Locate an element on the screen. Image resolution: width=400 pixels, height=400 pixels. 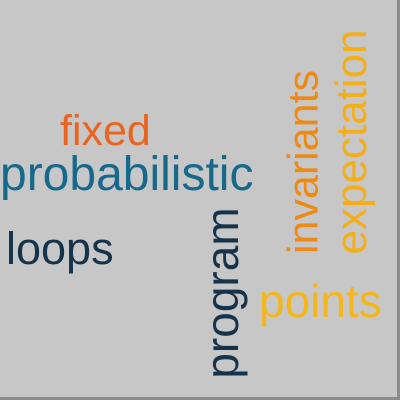
word-fixed: fixed is located at coordinates (105, 131).